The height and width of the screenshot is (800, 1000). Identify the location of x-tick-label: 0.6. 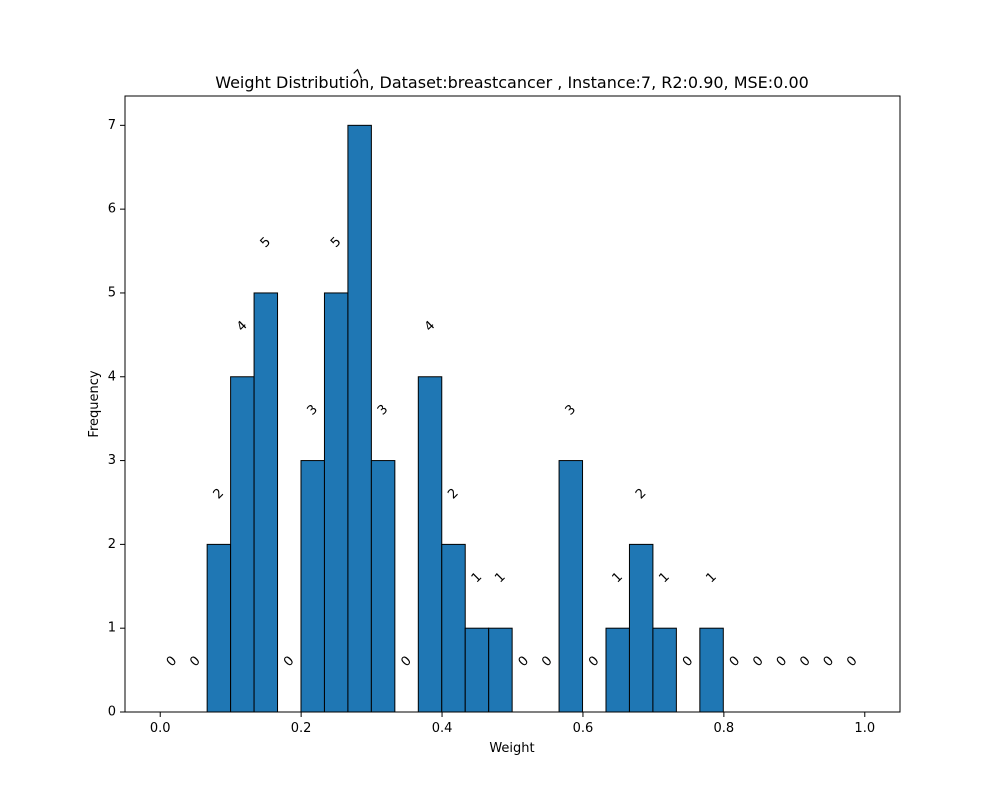
(583, 728).